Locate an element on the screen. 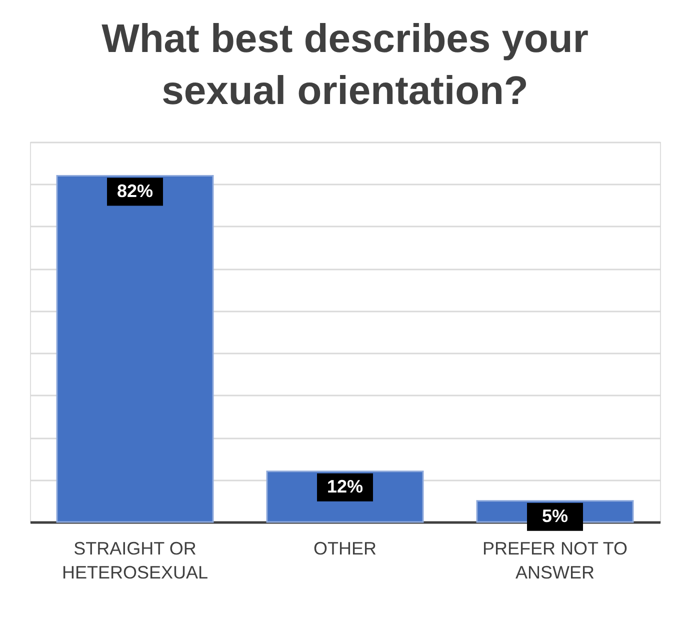 The image size is (691, 628). data-label: 12% is located at coordinates (345, 486).